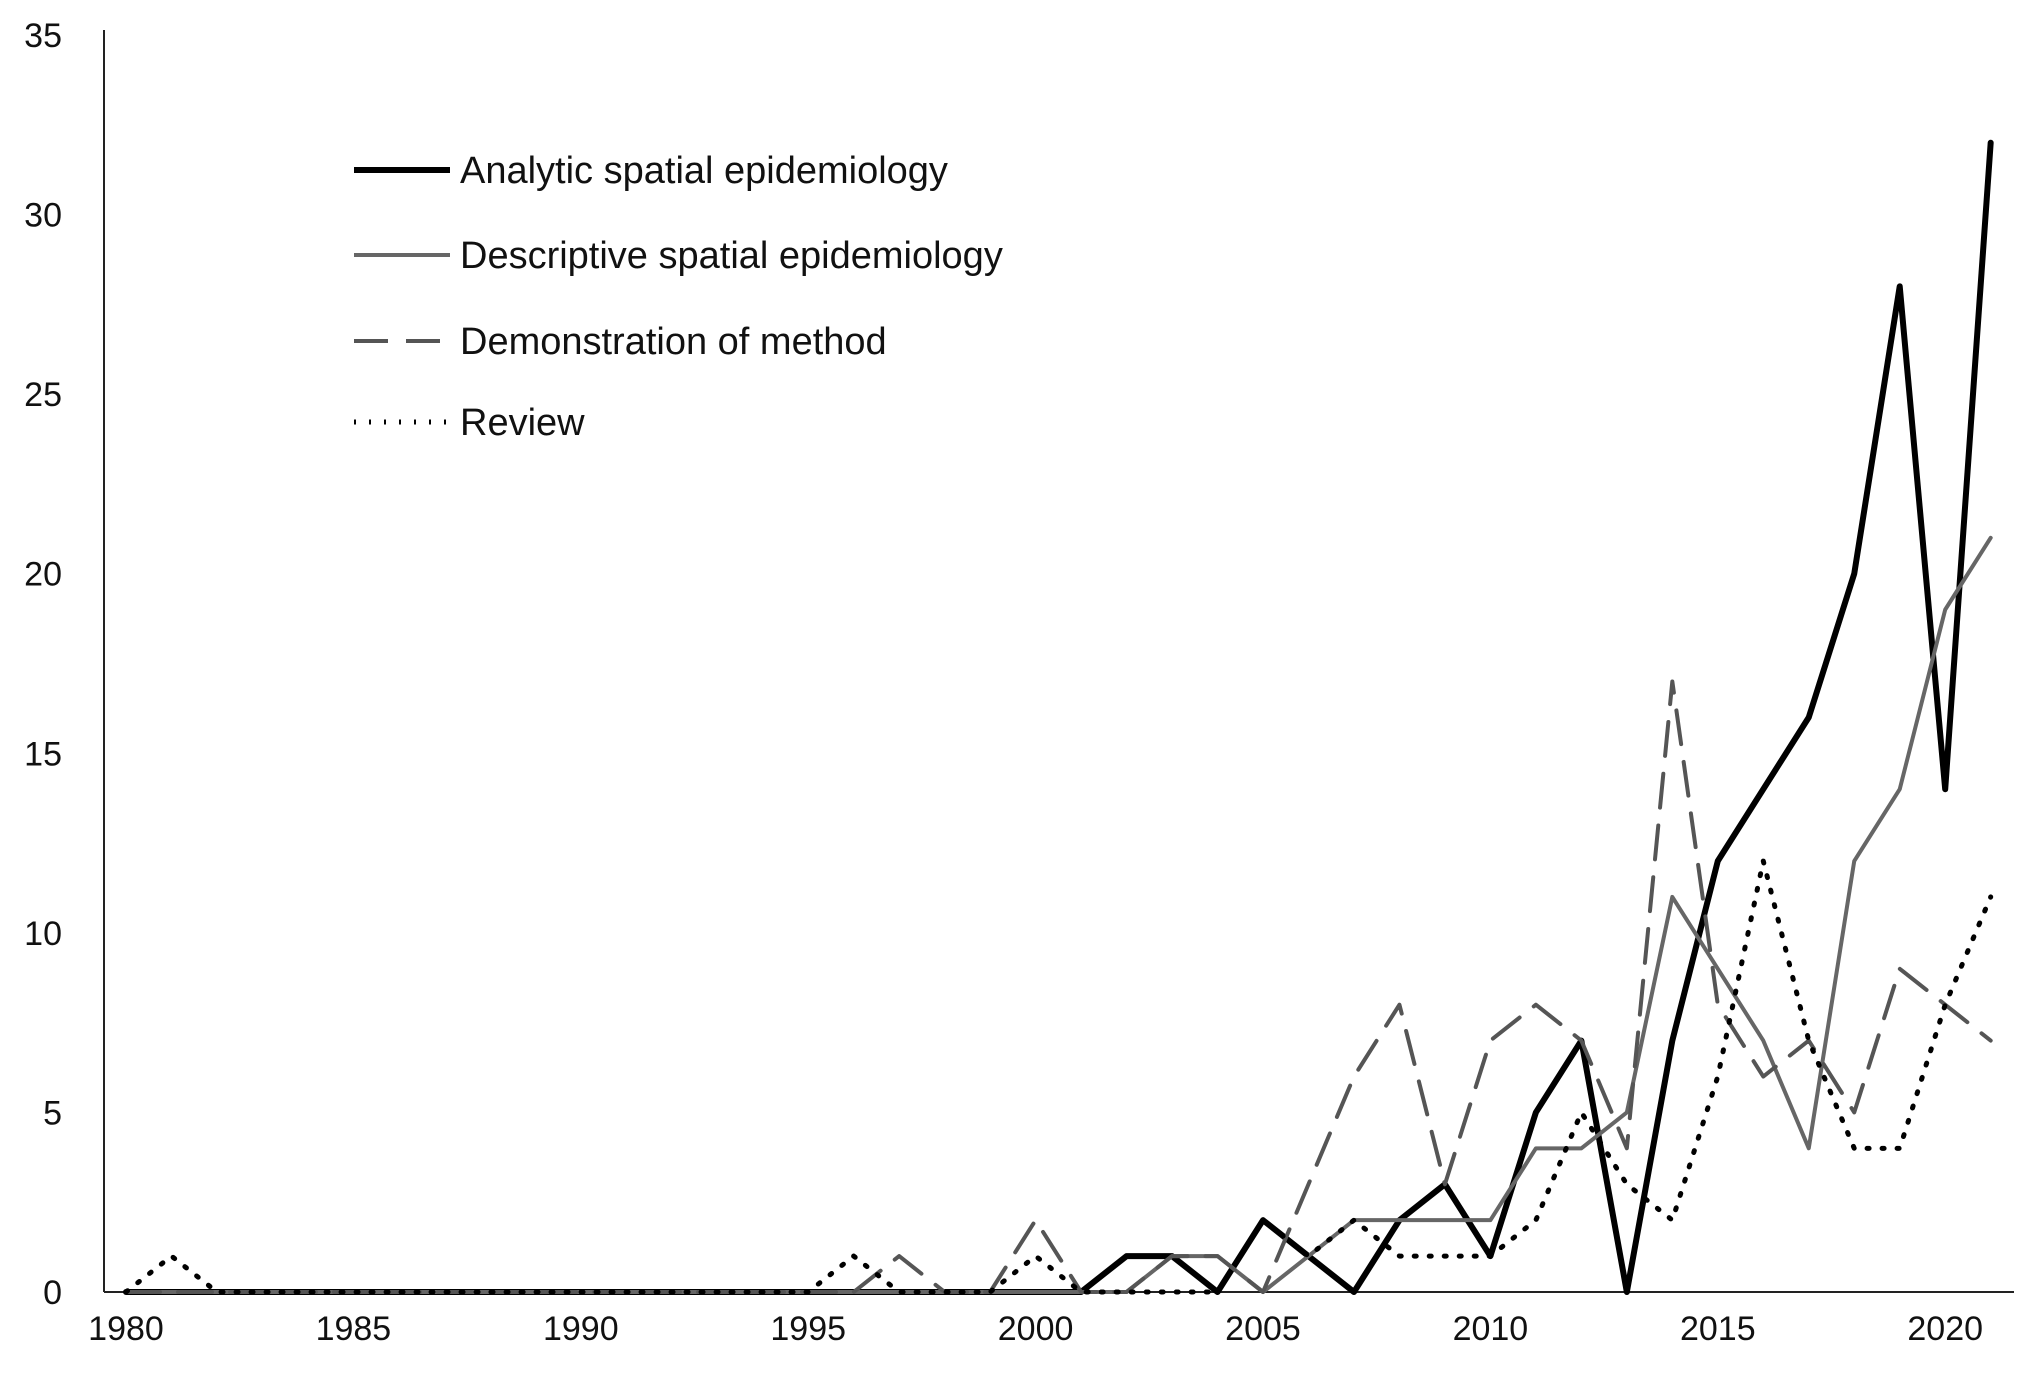 This screenshot has width=2030, height=1377. What do you see at coordinates (43, 575) in the screenshot?
I see `y-tick-label: 20` at bounding box center [43, 575].